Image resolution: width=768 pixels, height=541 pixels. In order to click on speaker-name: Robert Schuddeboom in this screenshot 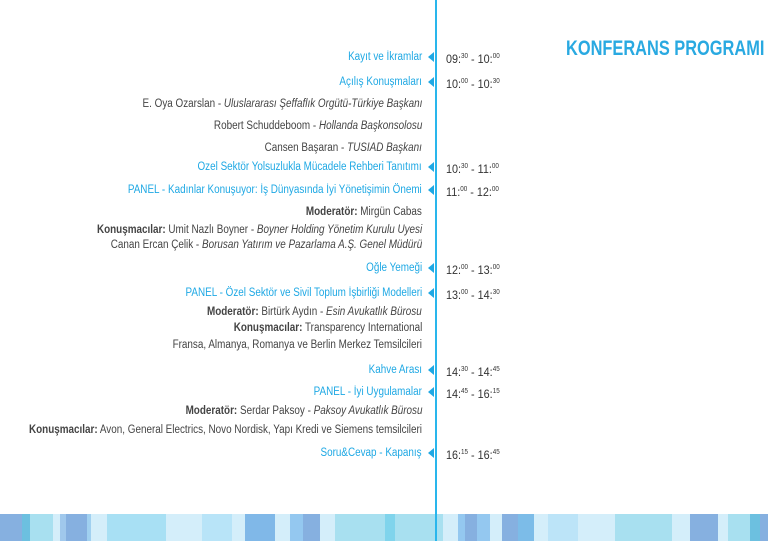, I will do `click(261, 126)`.